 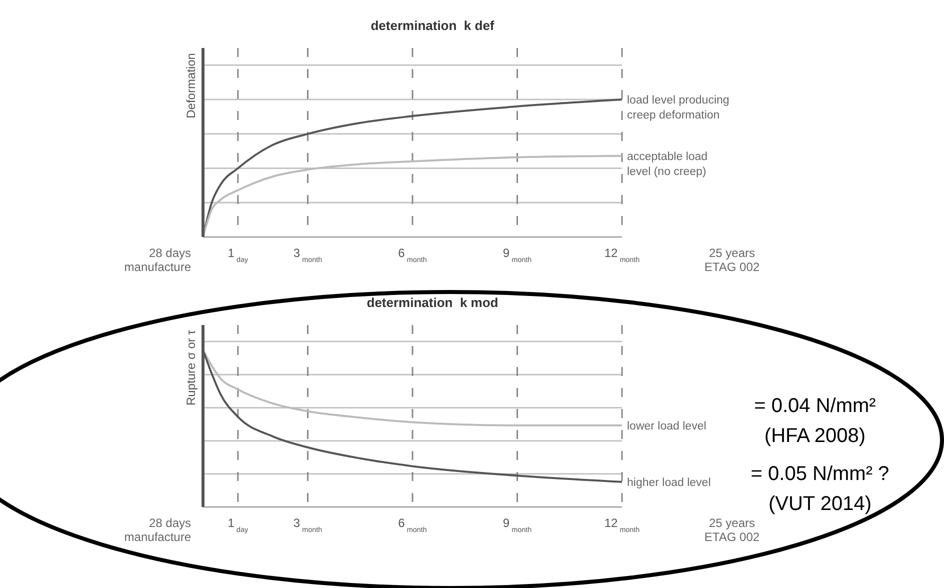 I want to click on series-label: higher load level, so click(x=669, y=482).